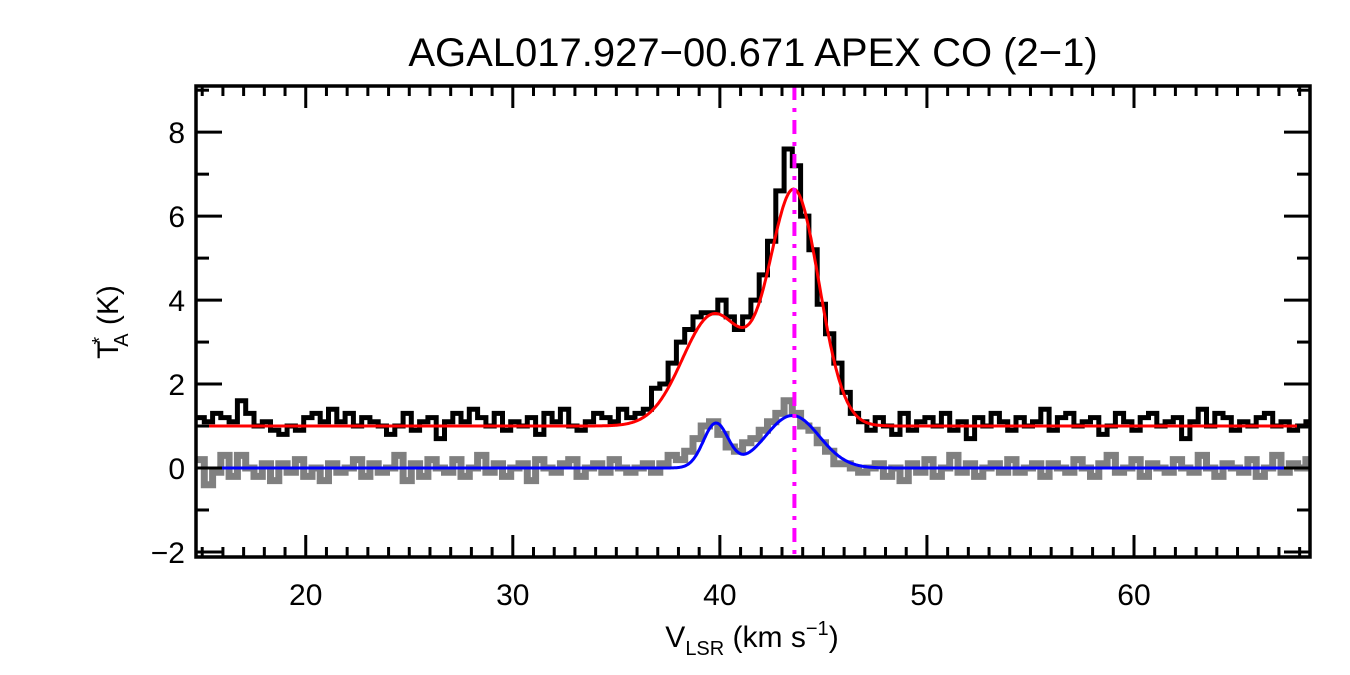  I want to click on y-label-main: T, so click(108, 350).